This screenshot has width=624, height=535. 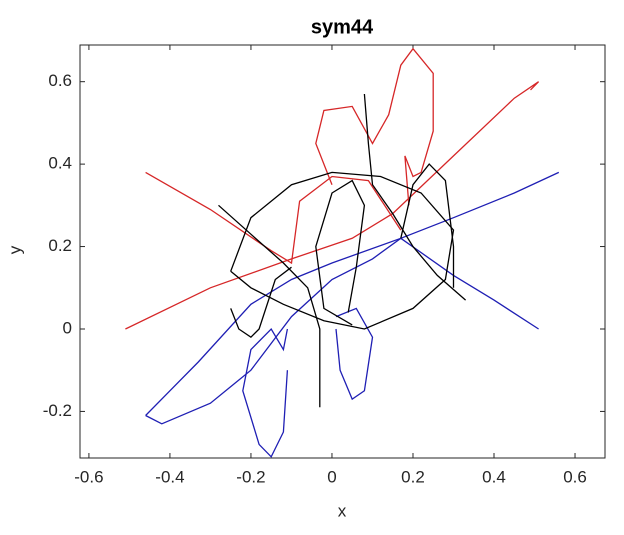 I want to click on y-tick-label: 0.6, so click(x=60, y=80).